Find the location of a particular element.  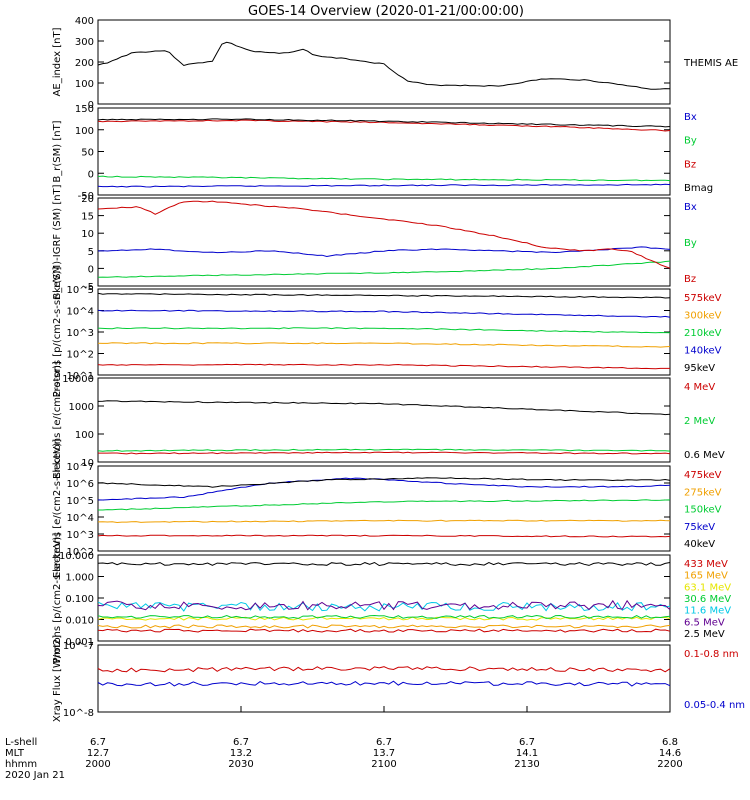

y-tick-label: 0.100 is located at coordinates (79, 599).